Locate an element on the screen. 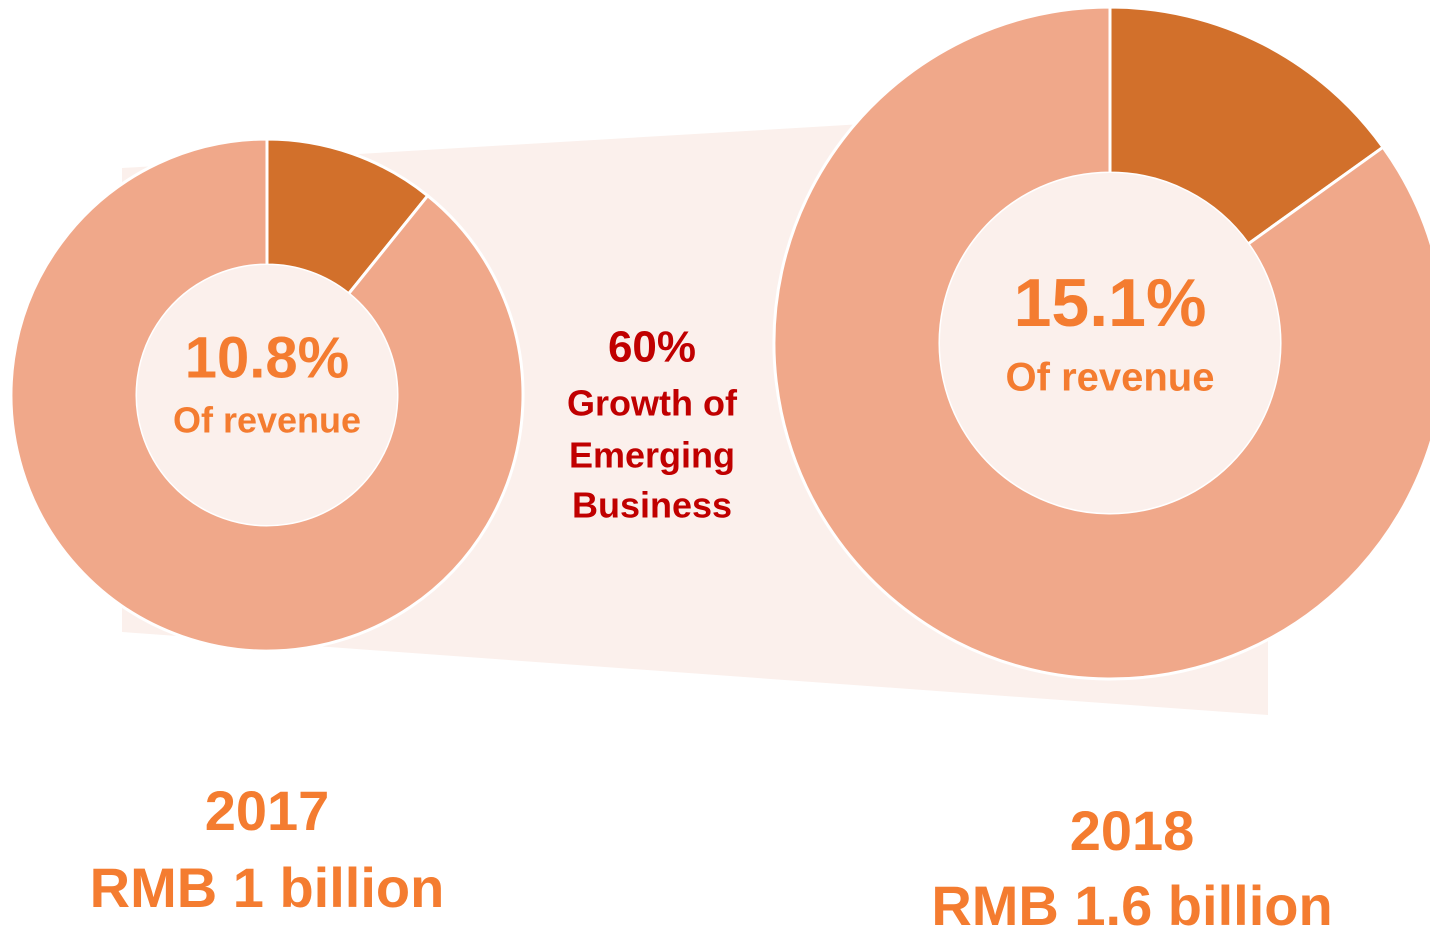 The image size is (1430, 937). chart-title: 2017 is located at coordinates (267, 810).